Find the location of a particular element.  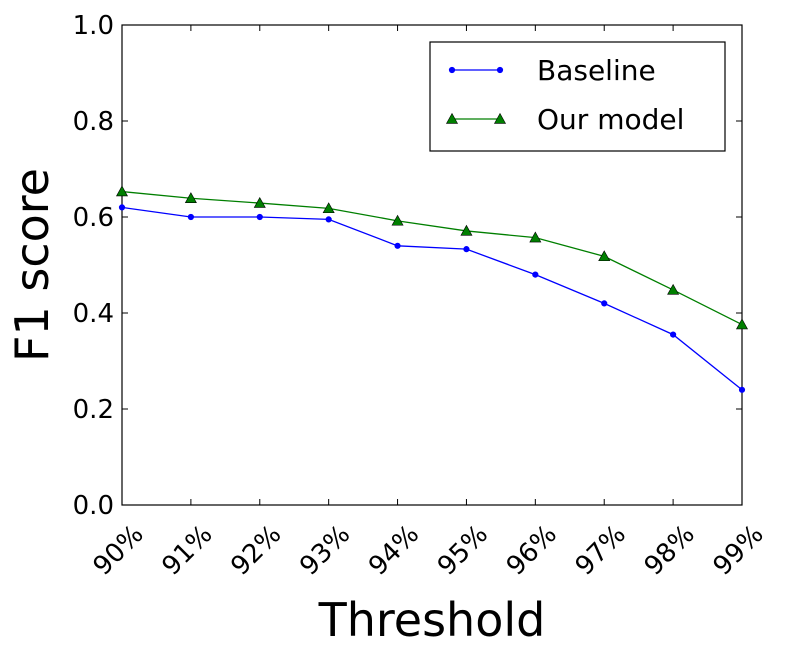

x-tick-label: 90% is located at coordinates (119, 550).